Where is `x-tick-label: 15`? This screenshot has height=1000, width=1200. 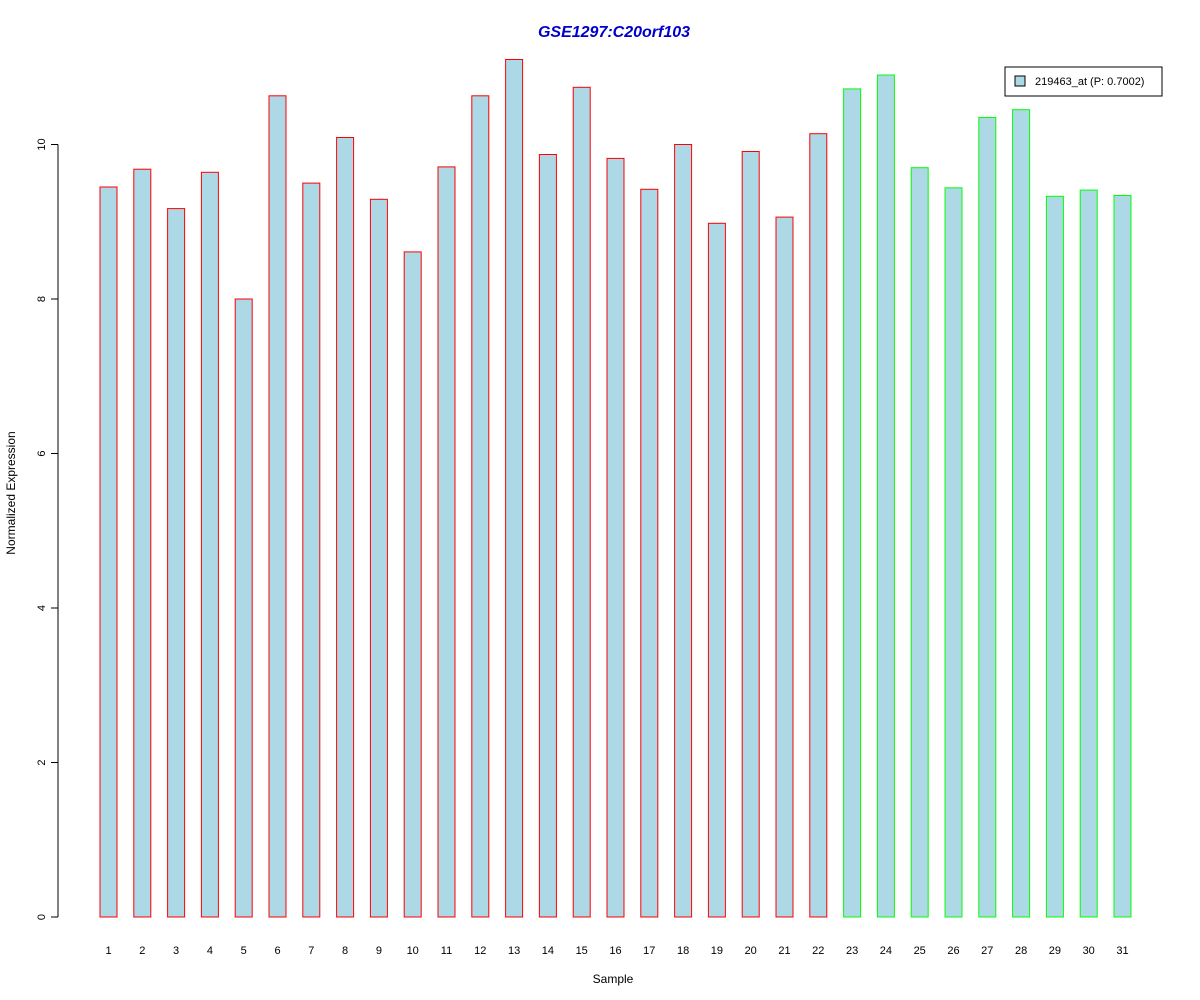 x-tick-label: 15 is located at coordinates (582, 951).